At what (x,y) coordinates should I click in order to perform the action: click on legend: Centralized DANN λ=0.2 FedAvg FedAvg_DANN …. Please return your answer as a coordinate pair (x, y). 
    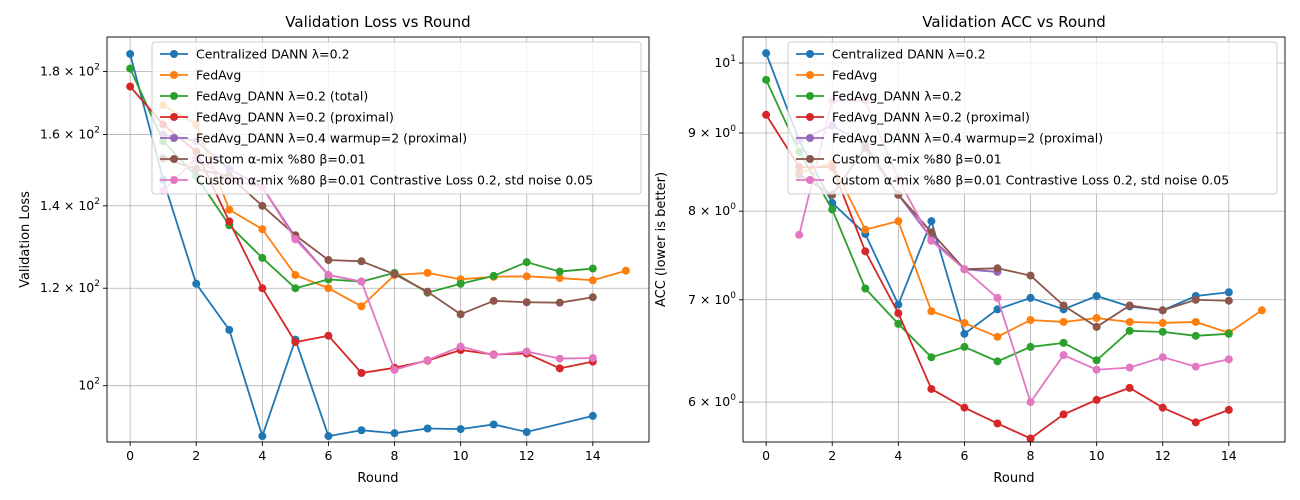
    Looking at the image, I should click on (396, 118).